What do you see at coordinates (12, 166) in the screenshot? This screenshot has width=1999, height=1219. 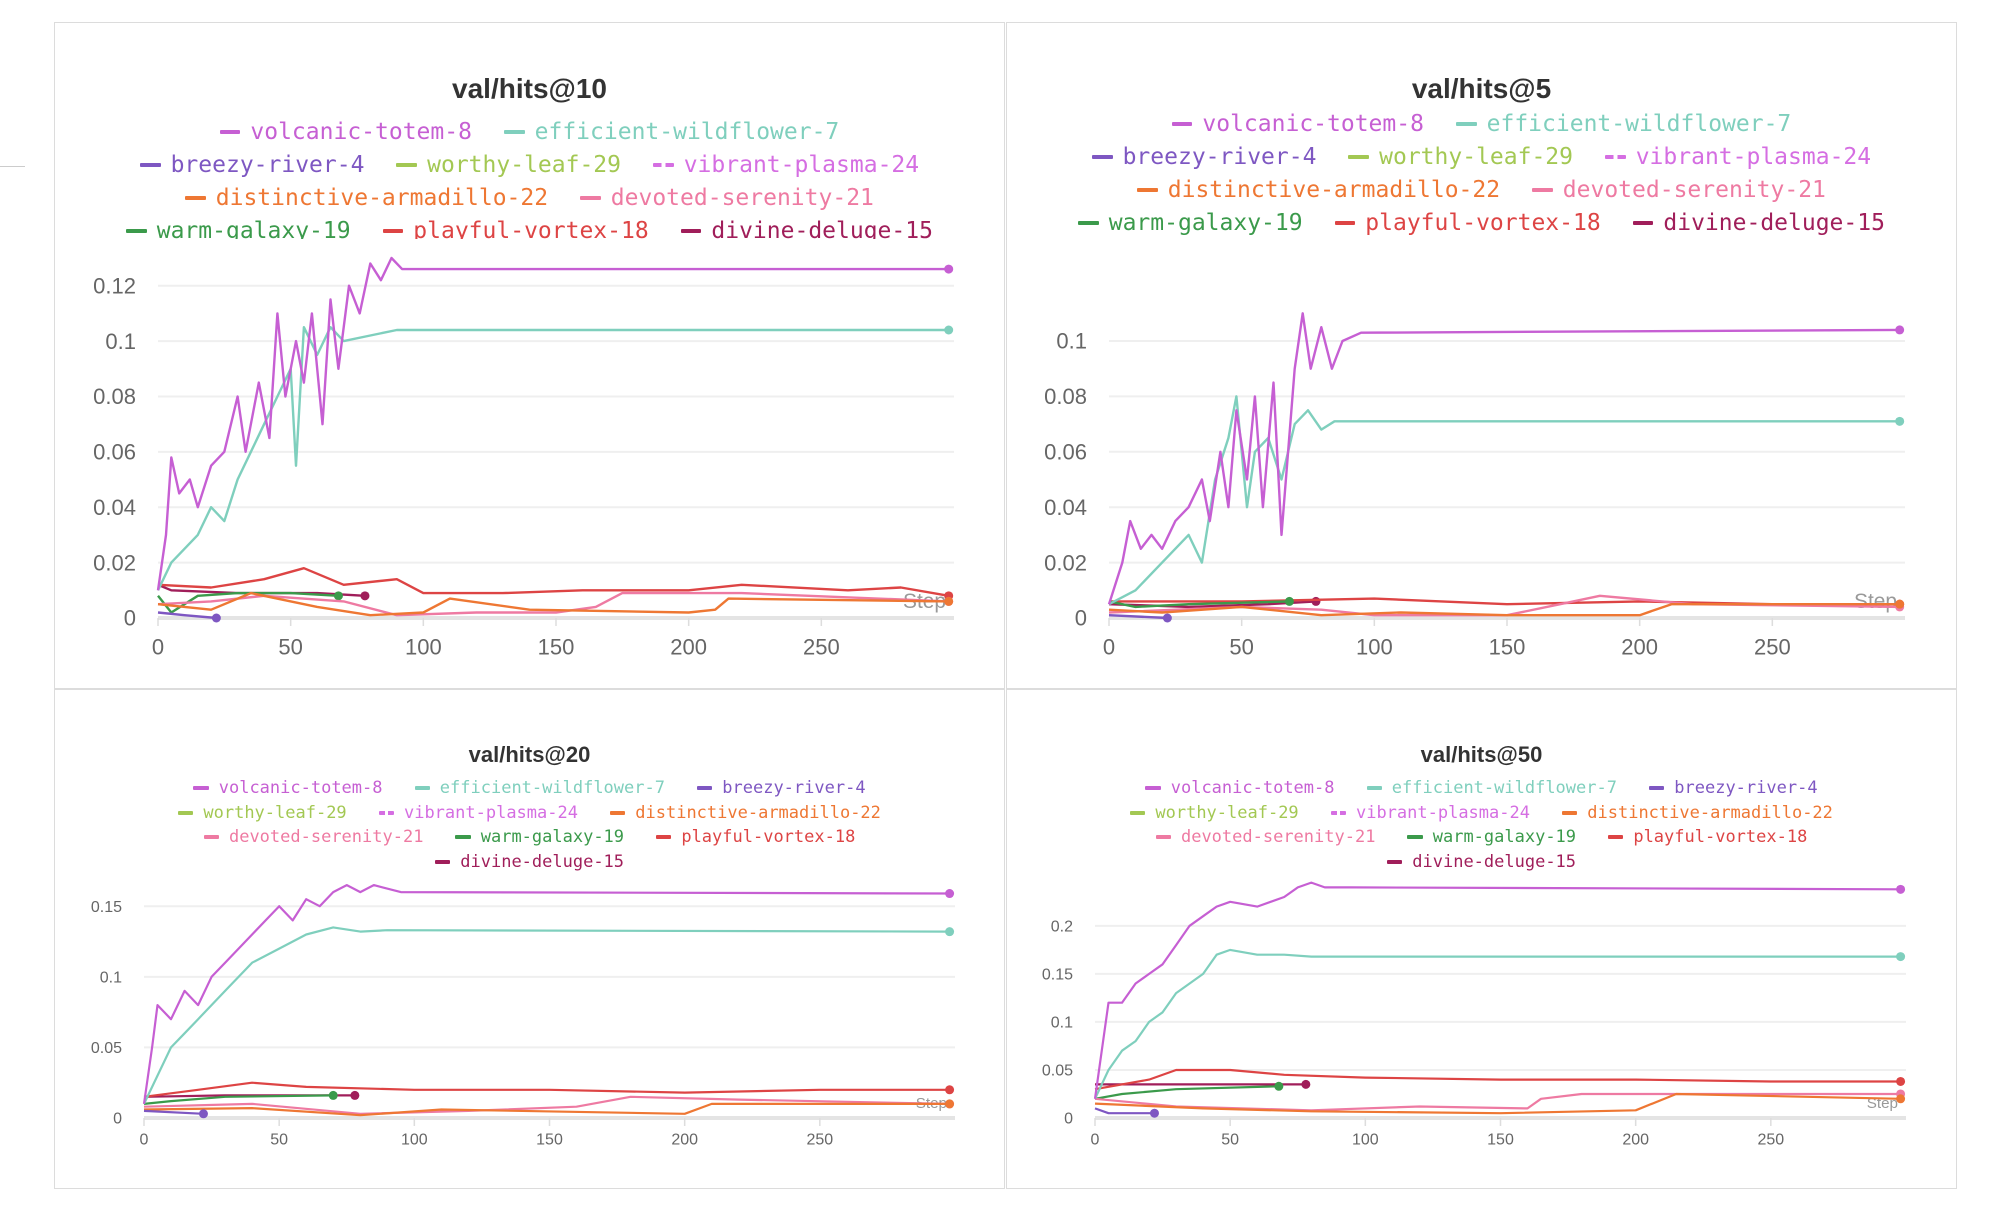 I see `left-edge-divider` at bounding box center [12, 166].